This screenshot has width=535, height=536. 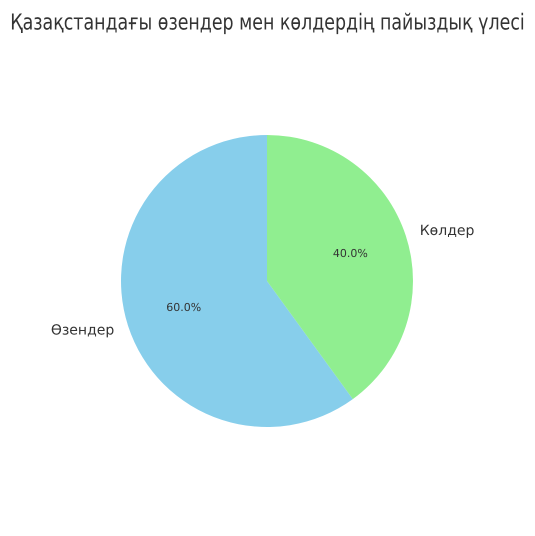 What do you see at coordinates (184, 307) in the screenshot?
I see `data-label: 60.0%` at bounding box center [184, 307].